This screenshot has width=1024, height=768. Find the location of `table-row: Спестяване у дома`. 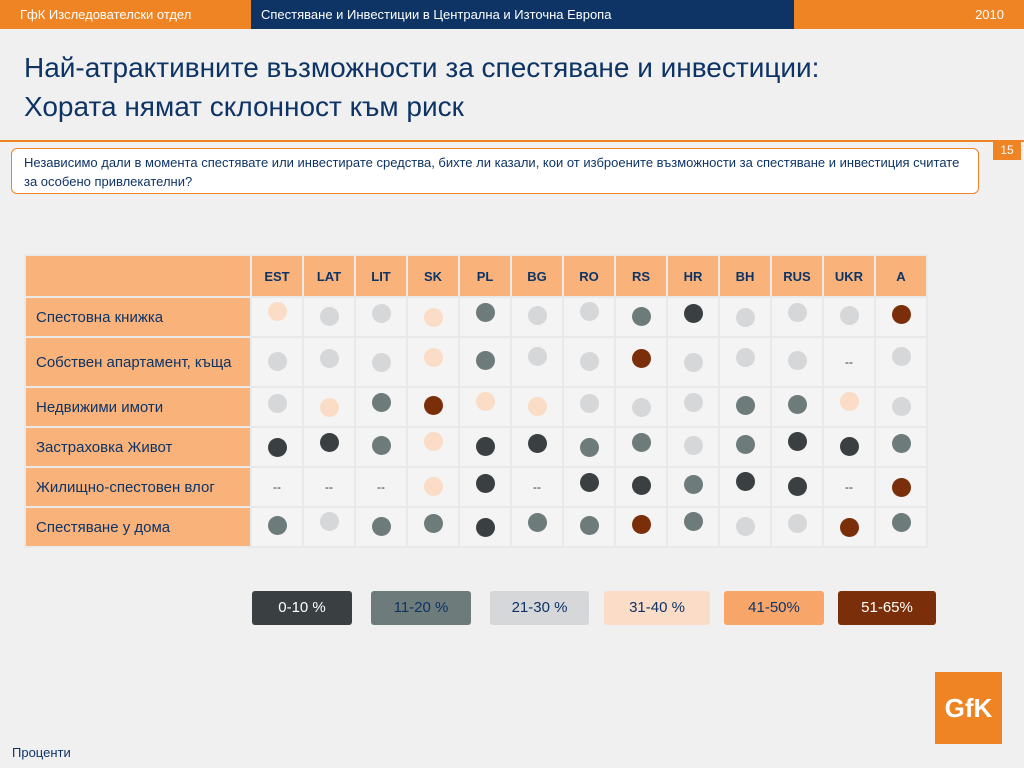

table-row: Спестяване у дома is located at coordinates (476, 527).